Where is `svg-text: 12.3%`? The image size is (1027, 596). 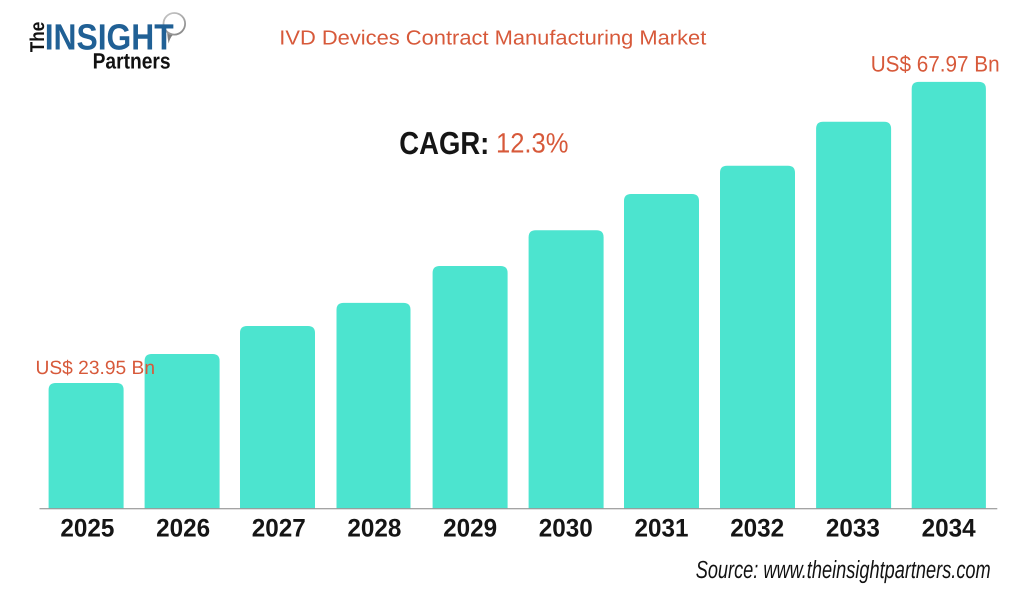
svg-text: 12.3% is located at coordinates (532, 143).